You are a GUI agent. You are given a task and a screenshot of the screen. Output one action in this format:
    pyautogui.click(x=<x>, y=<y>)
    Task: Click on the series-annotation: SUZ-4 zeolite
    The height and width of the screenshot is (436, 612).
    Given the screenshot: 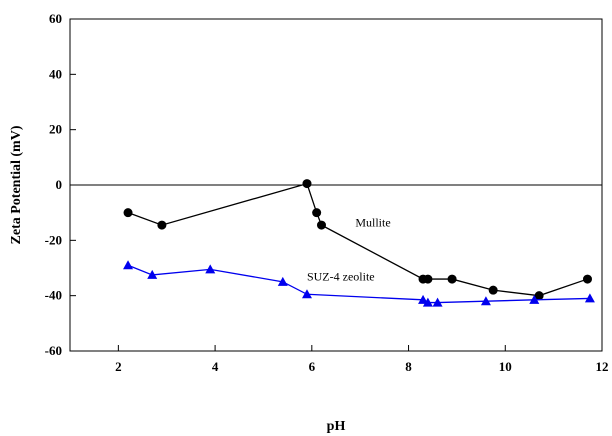 What is the action you would take?
    pyautogui.click(x=341, y=276)
    